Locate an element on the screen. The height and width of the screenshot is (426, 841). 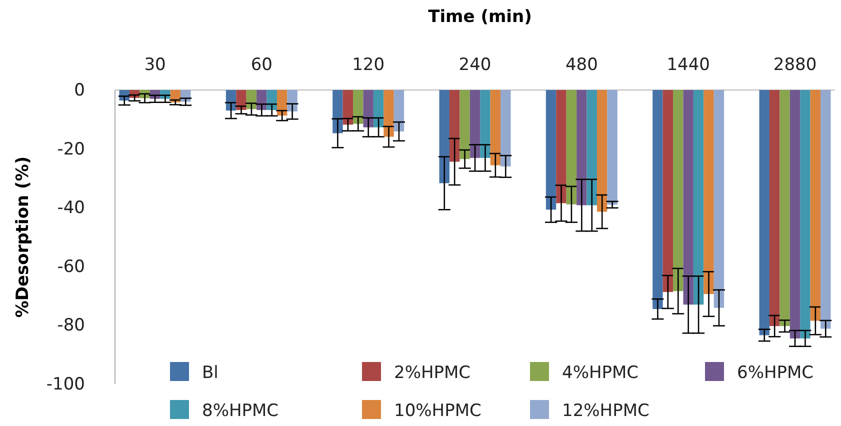
x-tick-label: 30 is located at coordinates (155, 65).